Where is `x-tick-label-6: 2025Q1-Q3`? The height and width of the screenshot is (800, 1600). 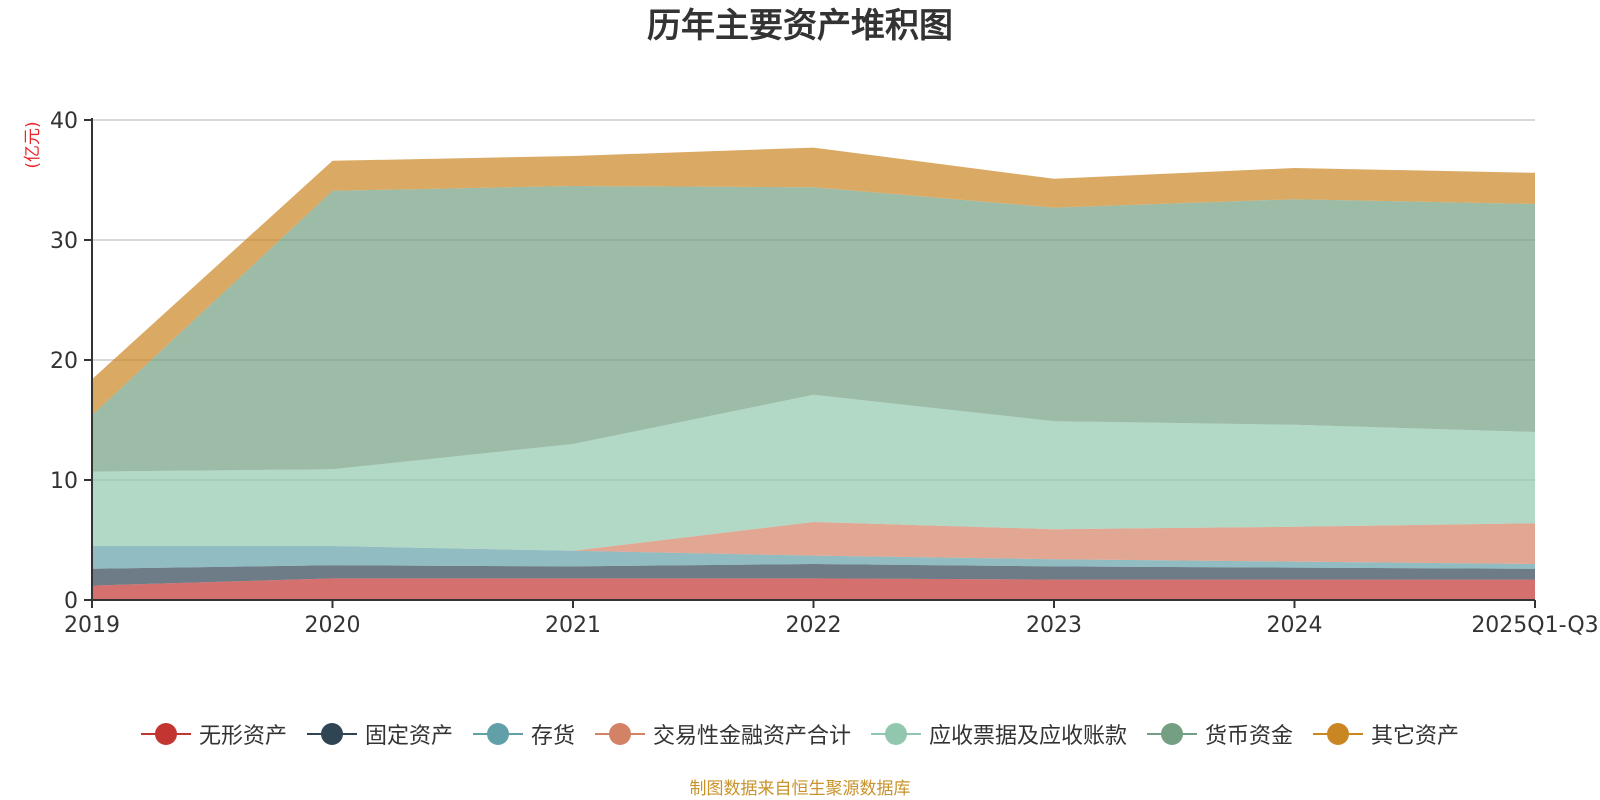 x-tick-label-6: 2025Q1-Q3 is located at coordinates (1534, 625).